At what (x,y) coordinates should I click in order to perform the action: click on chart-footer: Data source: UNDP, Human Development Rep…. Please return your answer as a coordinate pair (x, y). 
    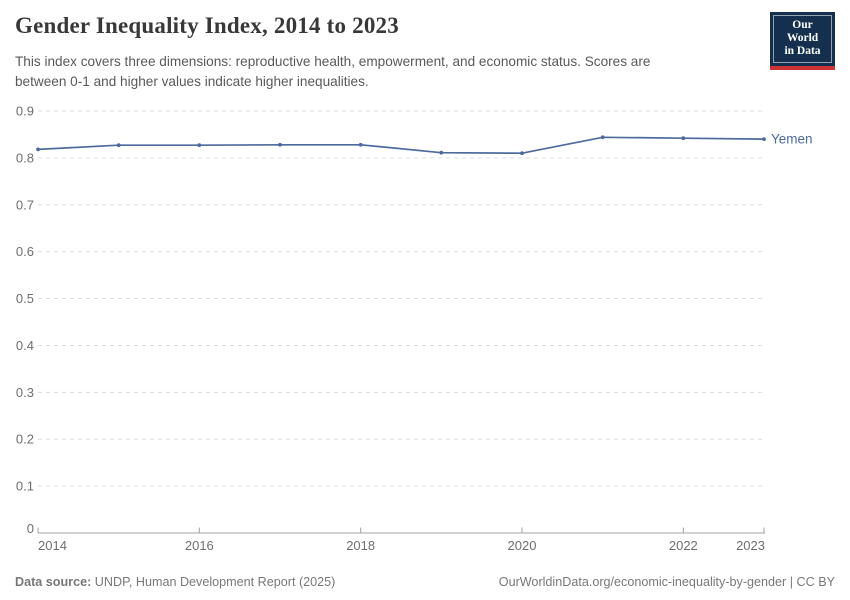
    Looking at the image, I should click on (425, 582).